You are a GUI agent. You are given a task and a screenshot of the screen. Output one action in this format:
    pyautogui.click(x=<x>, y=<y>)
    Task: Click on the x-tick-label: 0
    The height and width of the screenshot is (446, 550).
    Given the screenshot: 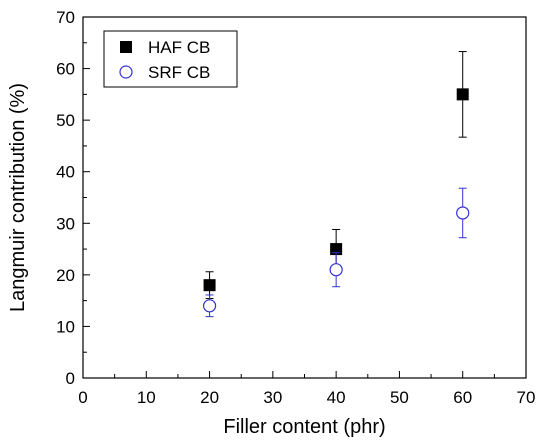 What is the action you would take?
    pyautogui.click(x=82, y=397)
    